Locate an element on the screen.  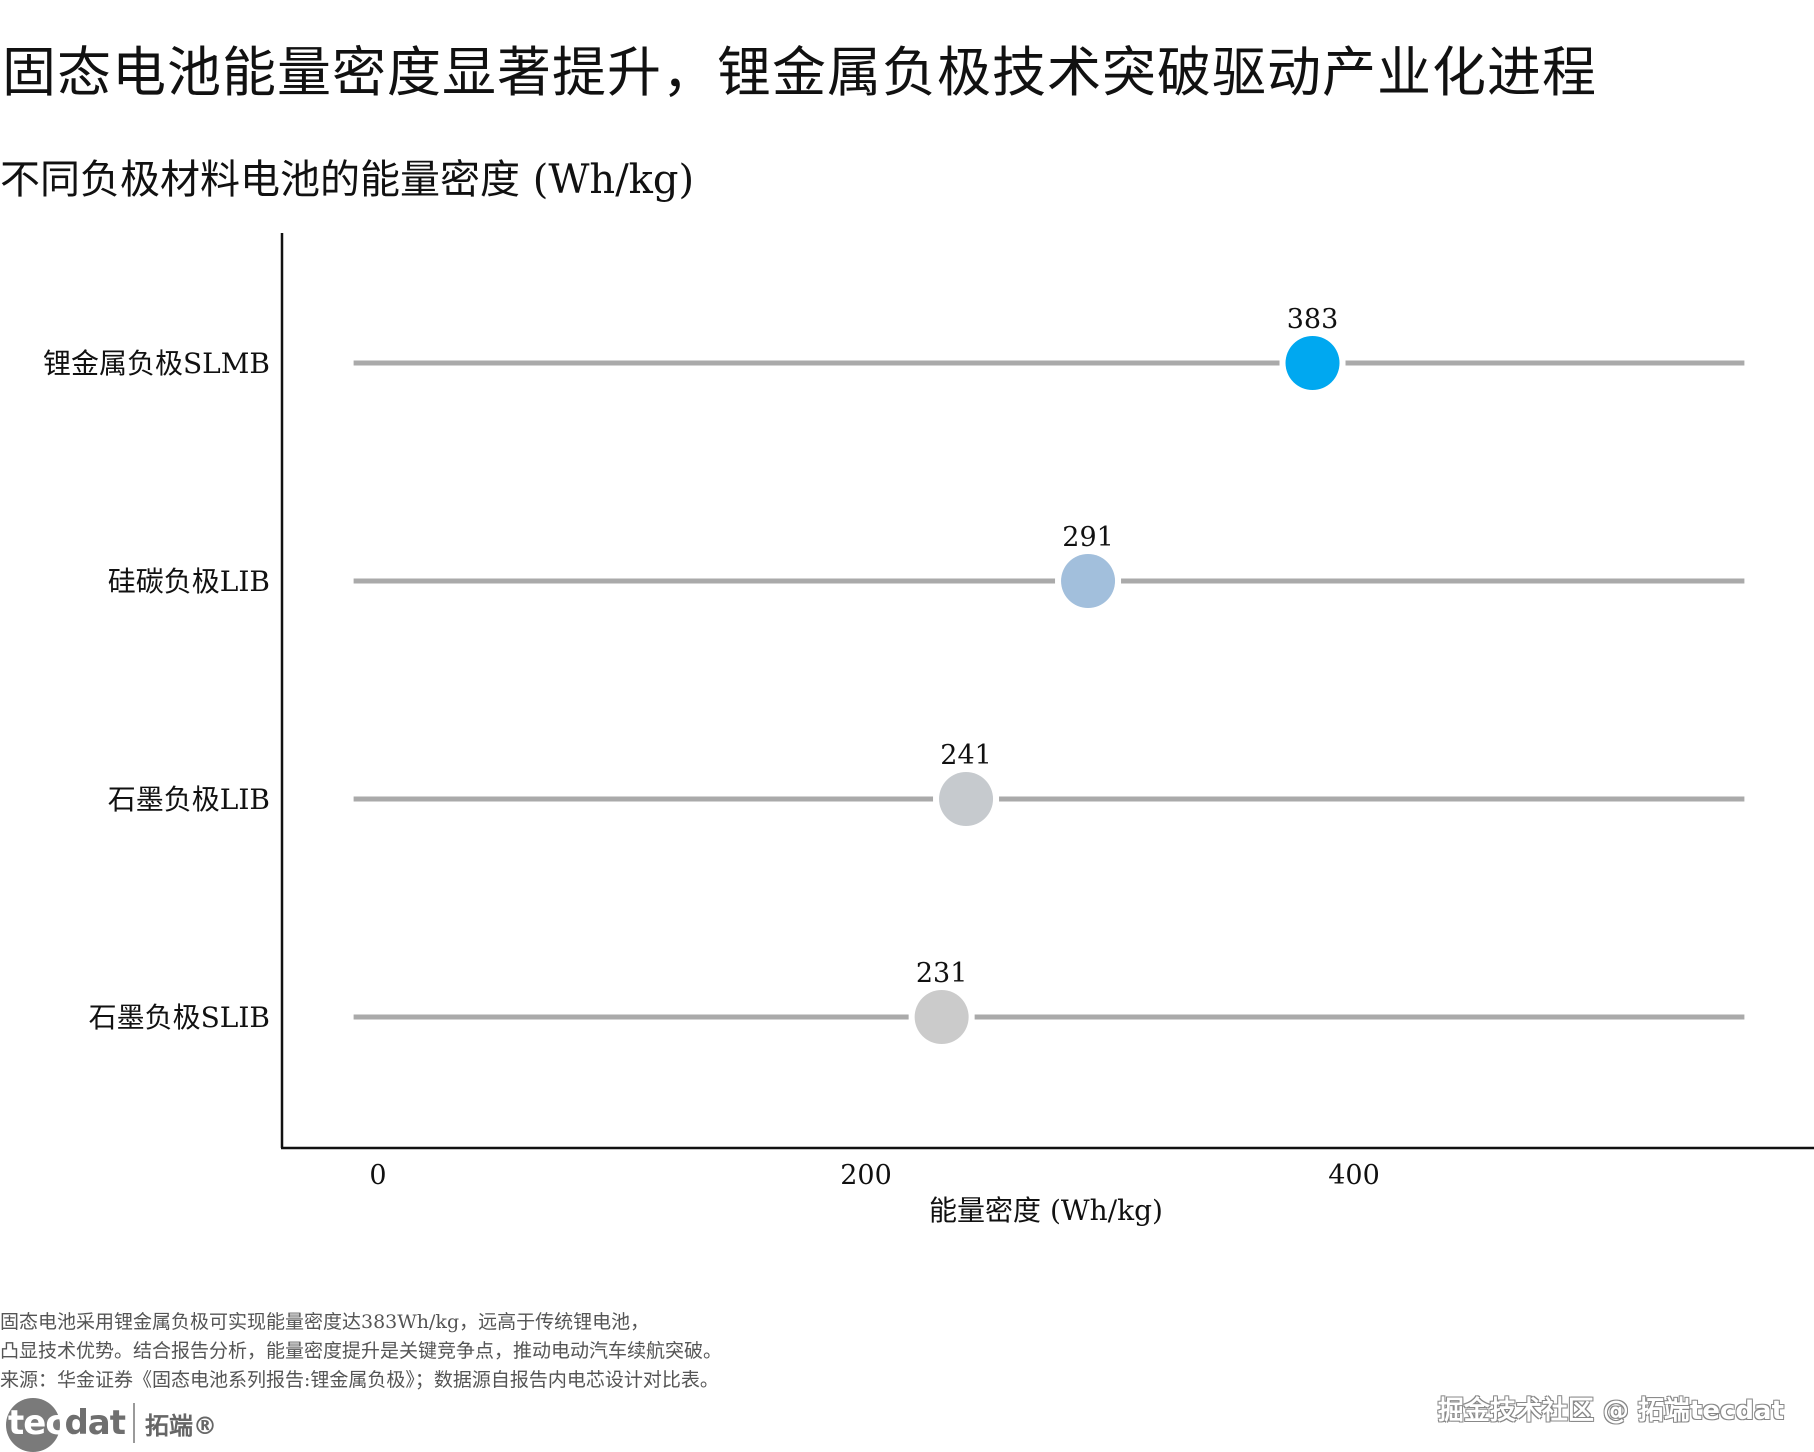
brand-dat: dat is located at coordinates (95, 1423).